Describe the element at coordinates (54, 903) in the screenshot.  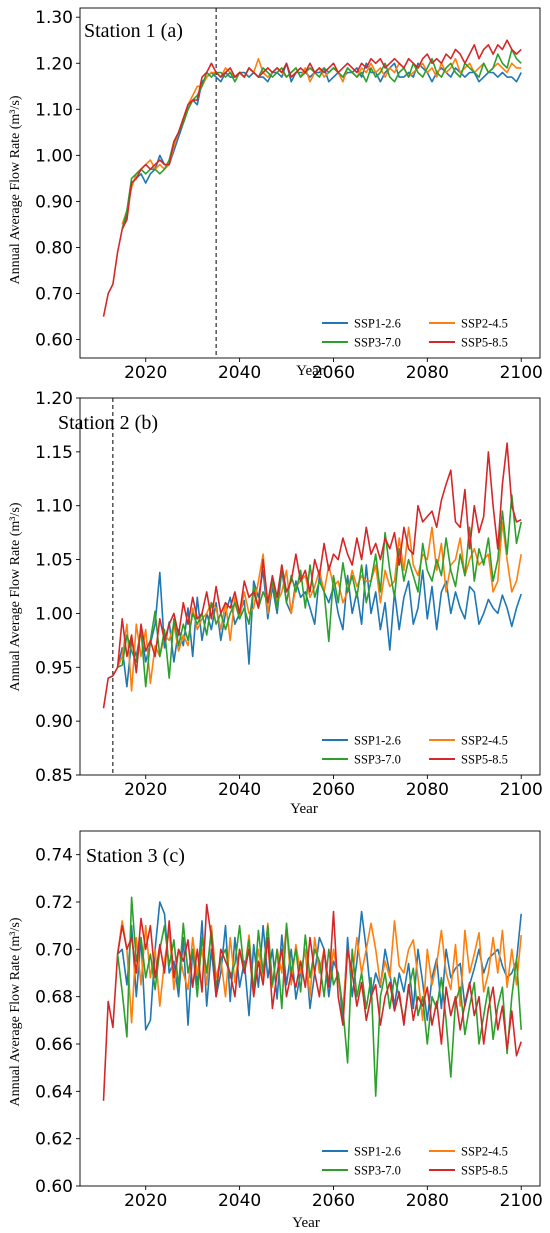
I see `y-tick-label: 0.72` at that location.